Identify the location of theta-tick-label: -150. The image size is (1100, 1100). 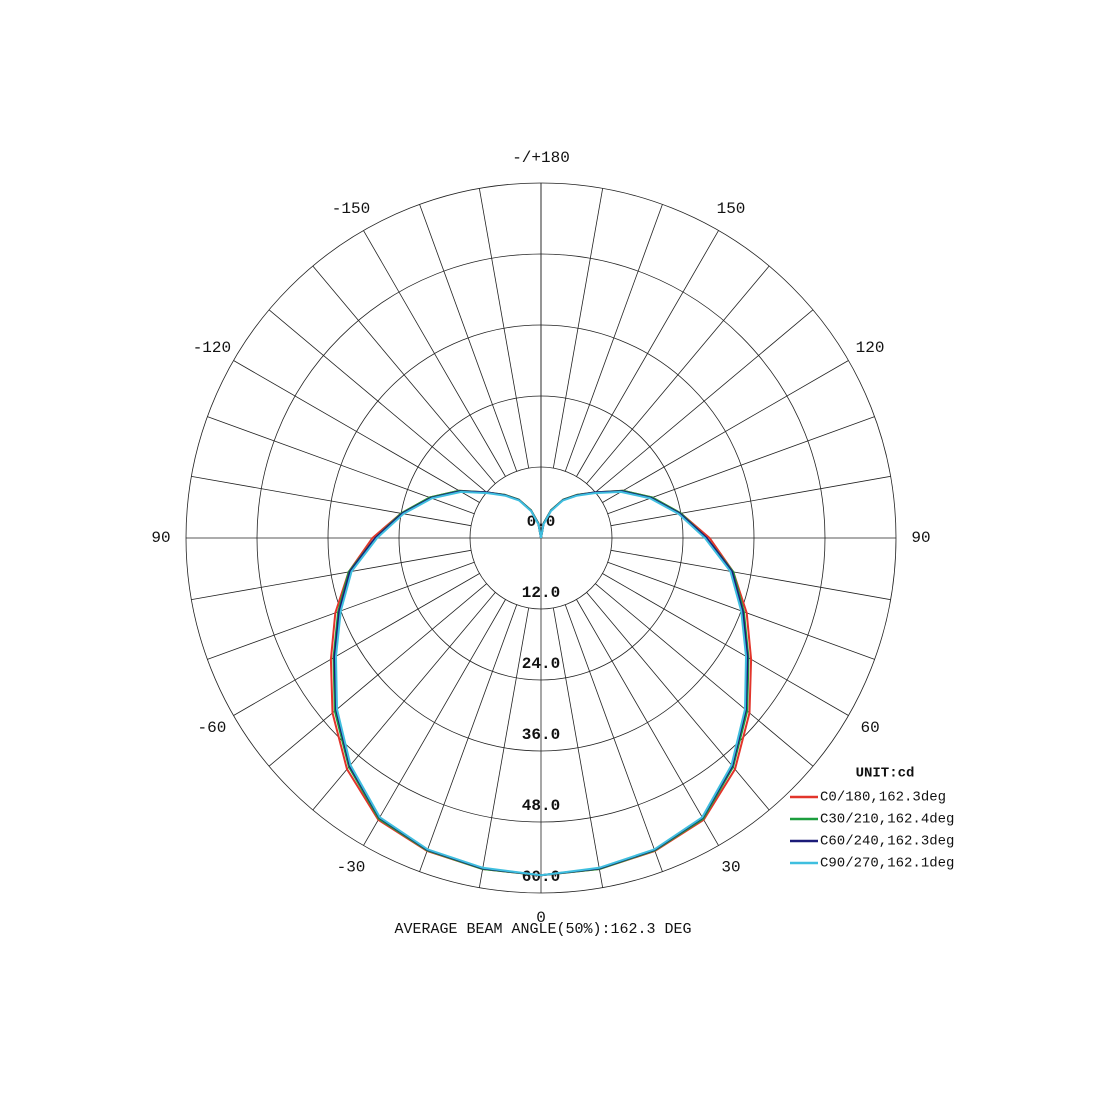
(351, 209).